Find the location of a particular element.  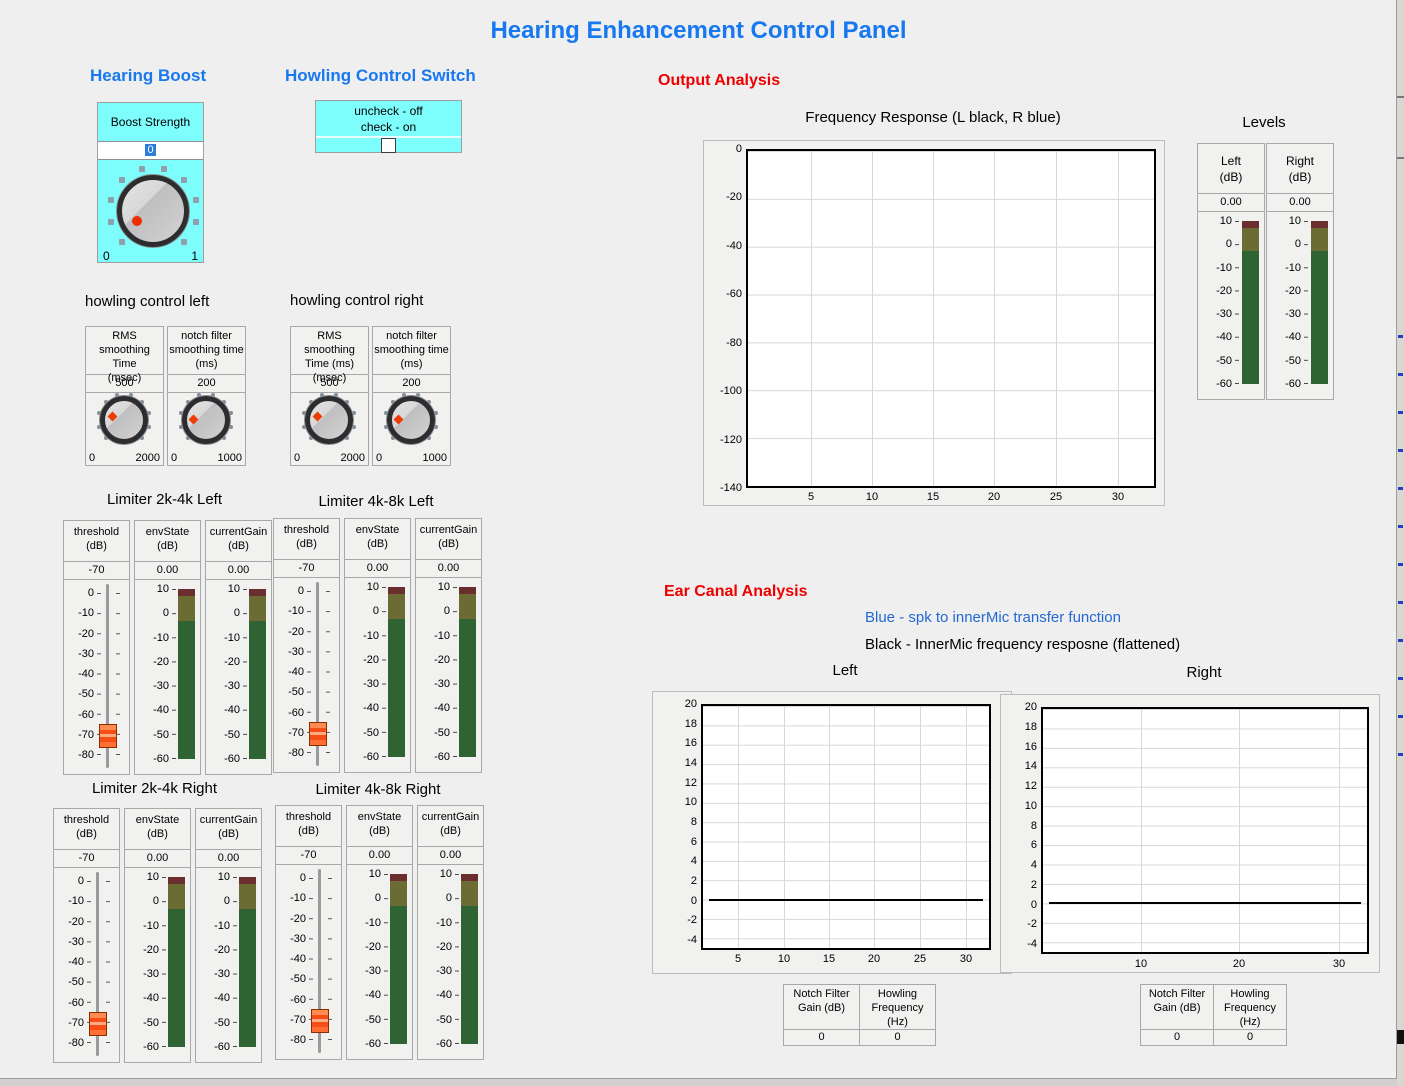

left-level-meter: Left (dB) 0.00 10 0 -10 -20 -30 -40 -50 -60 is located at coordinates (1231, 271).